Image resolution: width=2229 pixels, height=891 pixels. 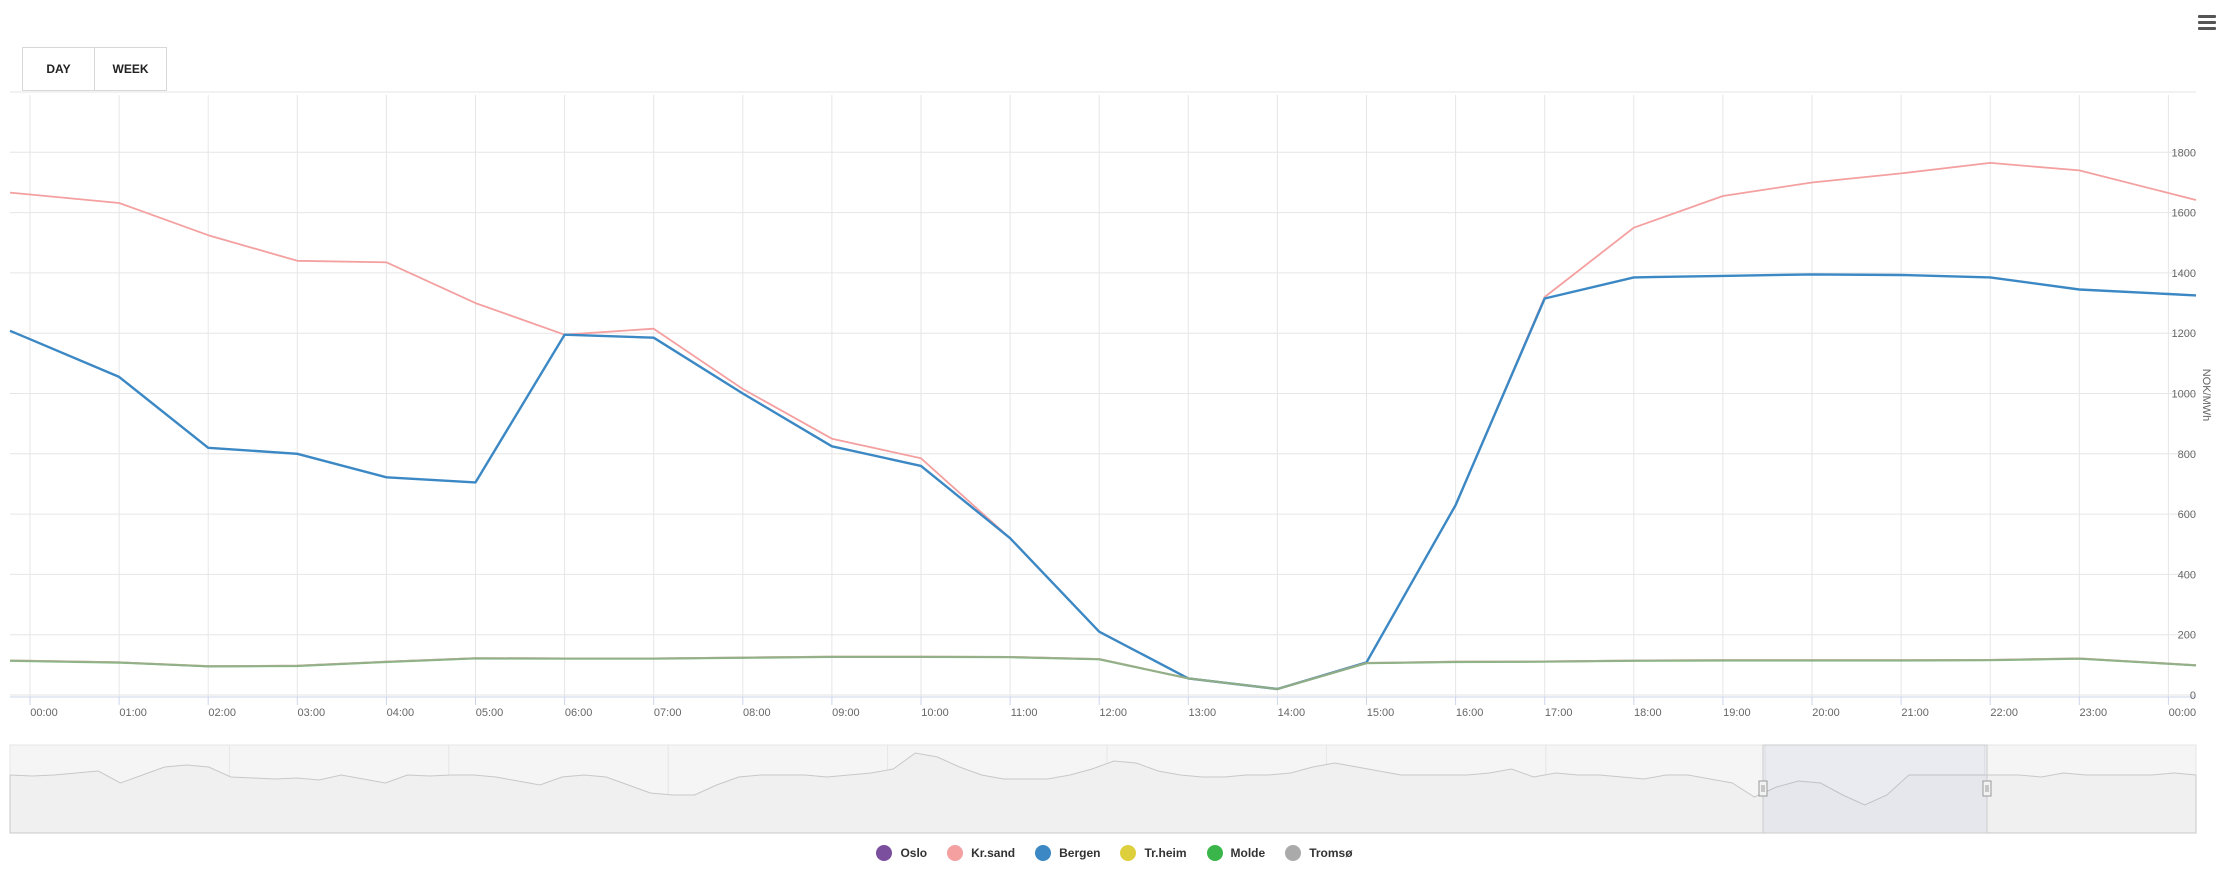 What do you see at coordinates (312, 713) in the screenshot?
I see `x-tick-label: 03:00` at bounding box center [312, 713].